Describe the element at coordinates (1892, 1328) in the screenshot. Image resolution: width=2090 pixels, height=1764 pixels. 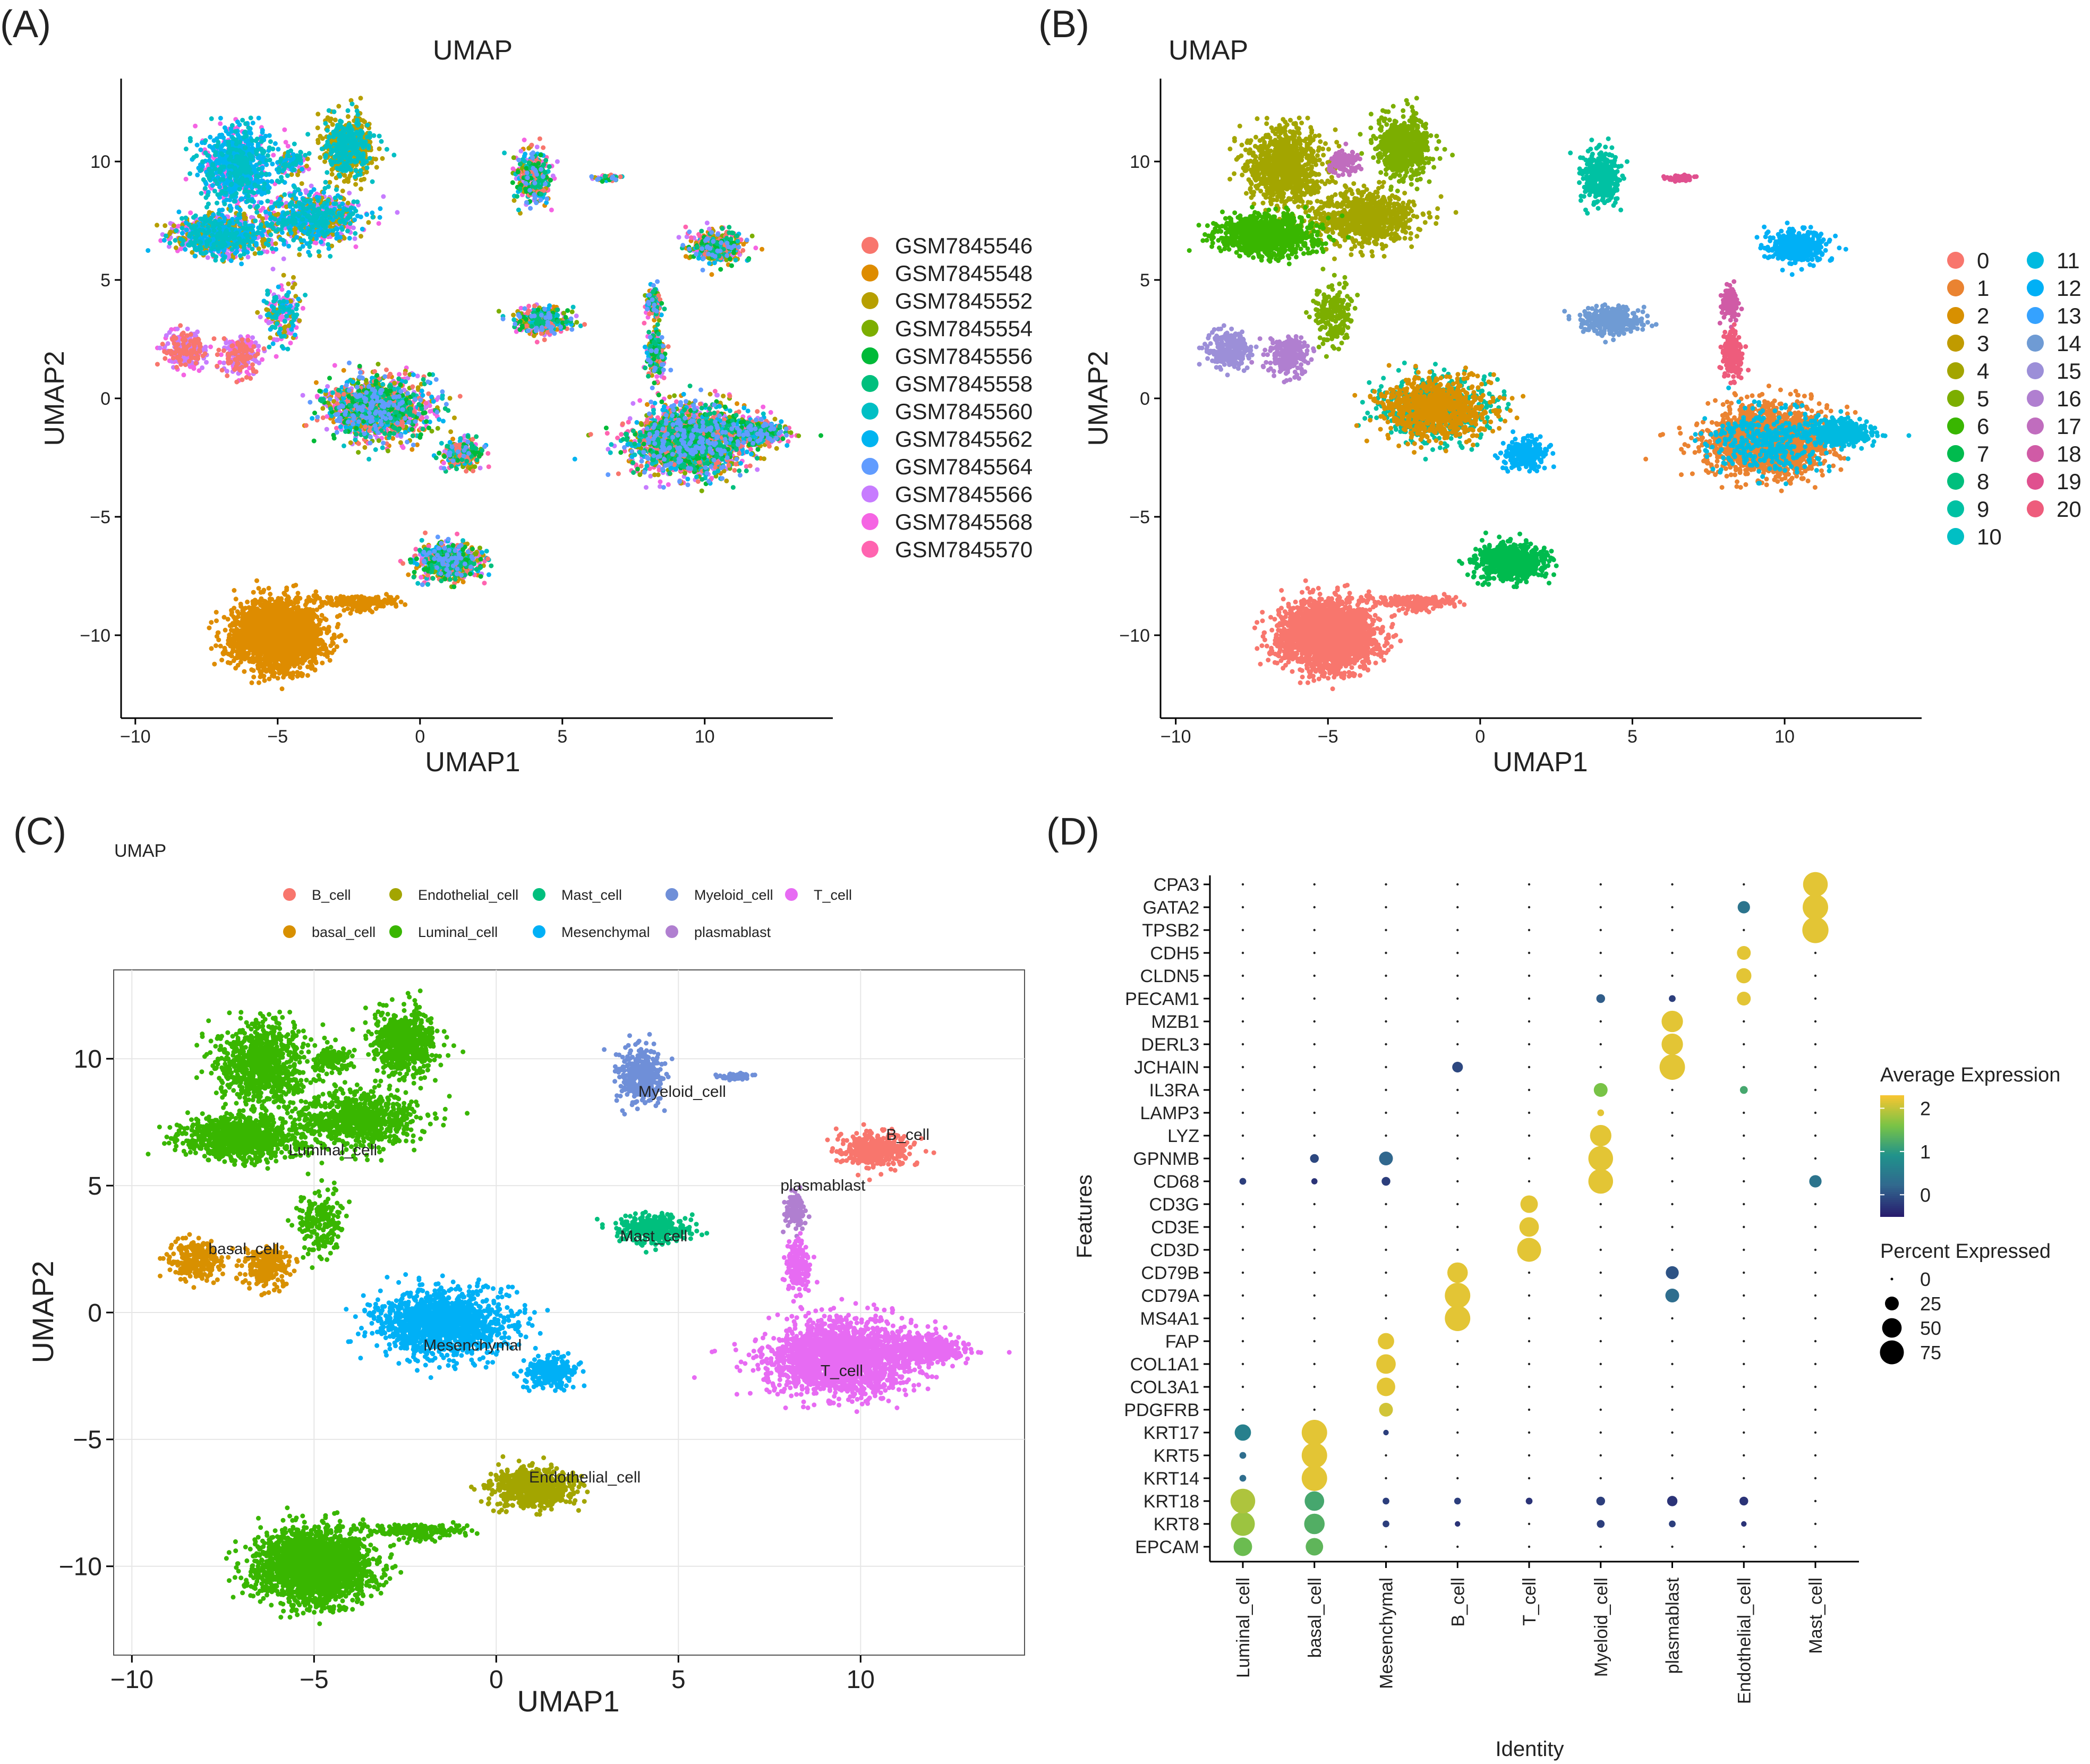
I see `size-legend-dot` at that location.